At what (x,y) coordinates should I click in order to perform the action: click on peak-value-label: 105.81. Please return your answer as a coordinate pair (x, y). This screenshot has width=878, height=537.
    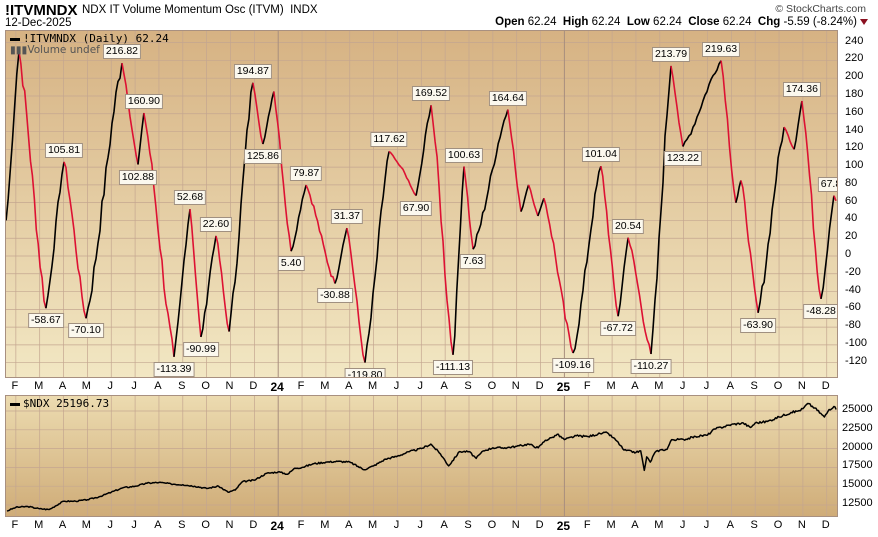
    Looking at the image, I should click on (64, 150).